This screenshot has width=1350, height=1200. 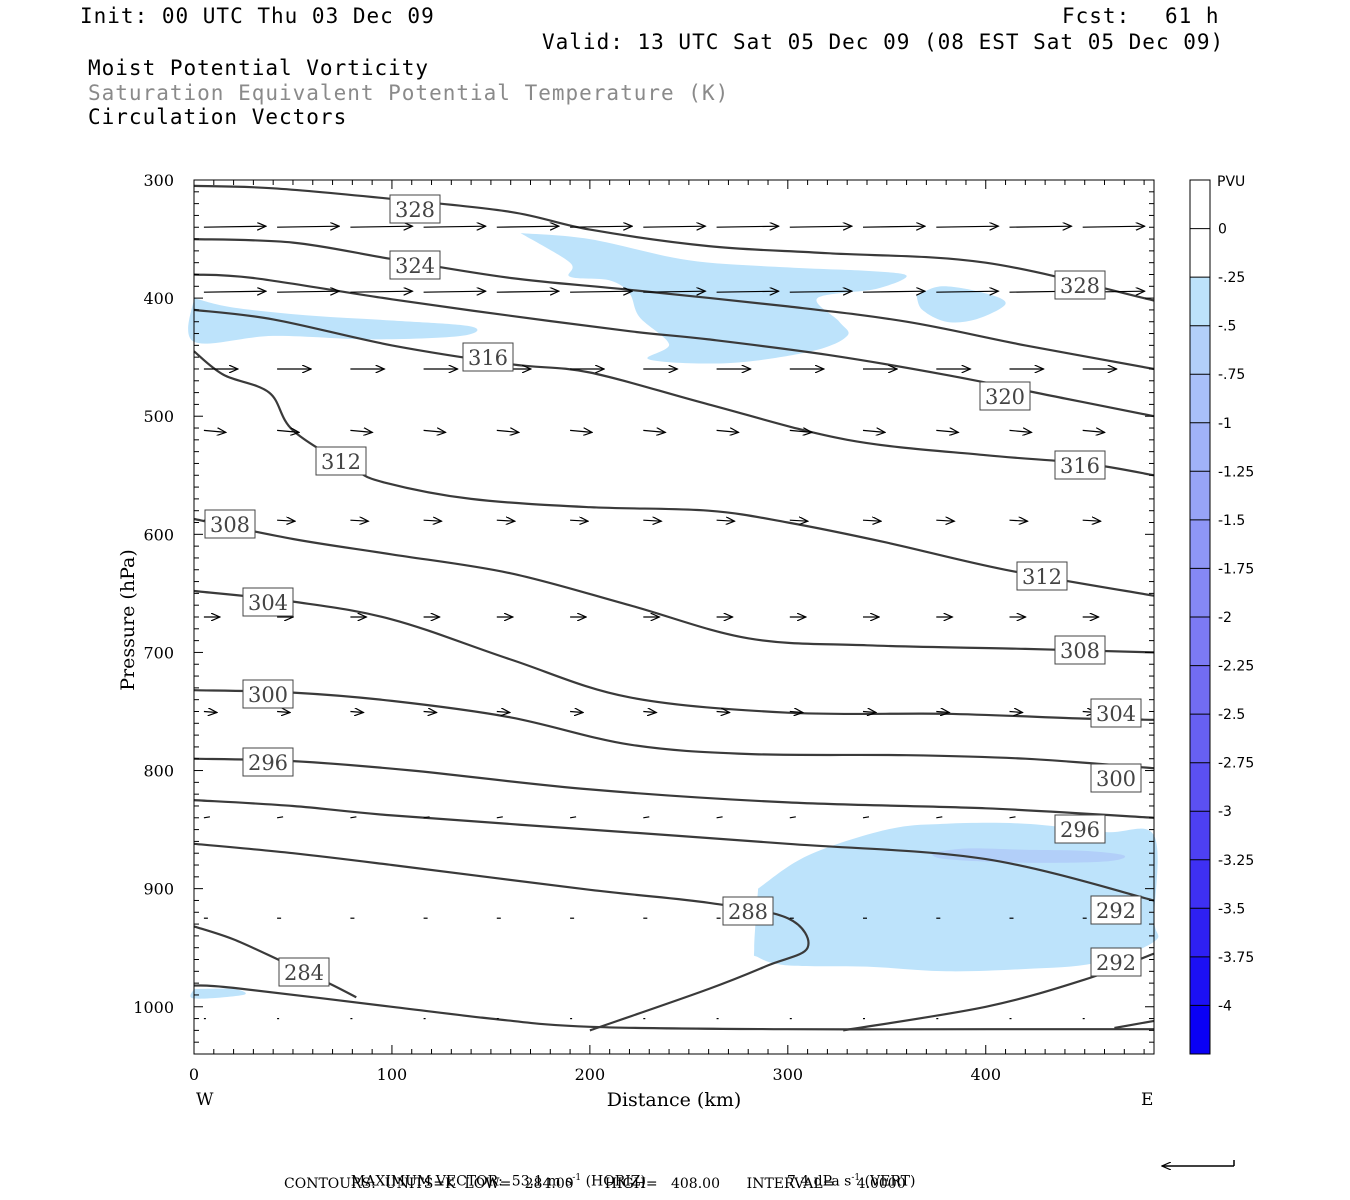 I want to click on y-tick-label: 300, so click(x=158, y=180).